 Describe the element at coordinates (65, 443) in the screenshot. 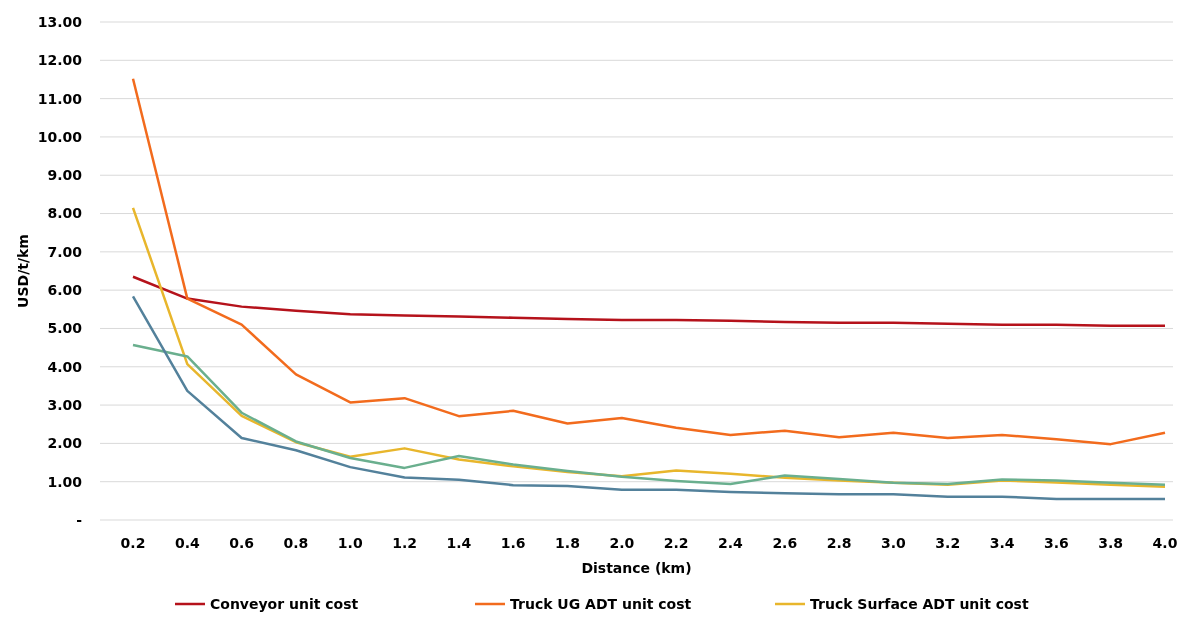

I see `y-tick-label: 2.00` at that location.